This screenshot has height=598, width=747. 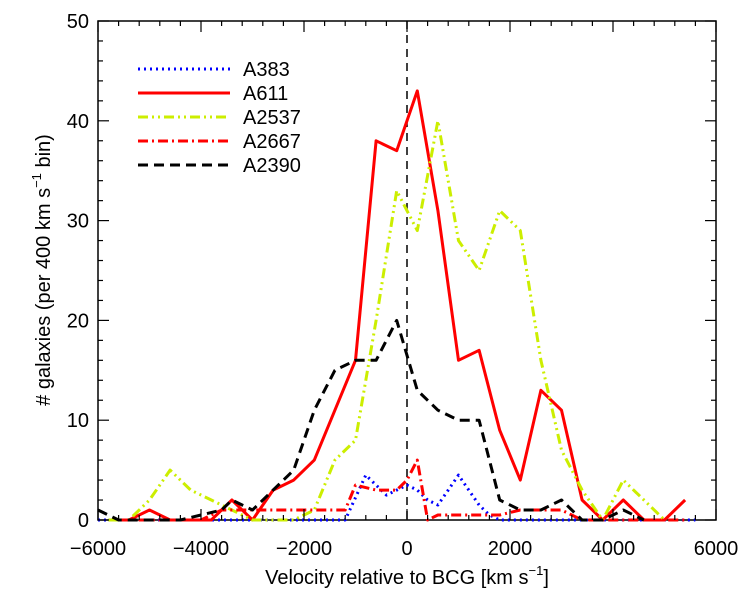 What do you see at coordinates (304, 549) in the screenshot?
I see `x-tick-label: −2000` at bounding box center [304, 549].